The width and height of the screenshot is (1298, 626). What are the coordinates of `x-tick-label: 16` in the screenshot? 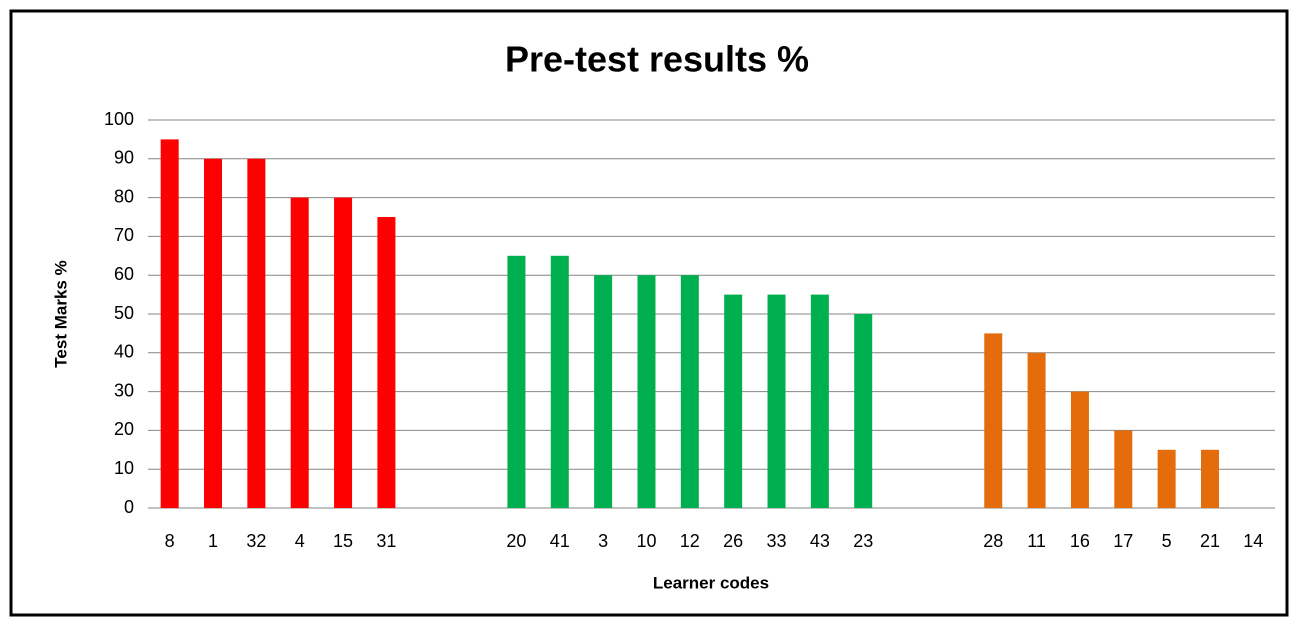 It's located at (1080, 541).